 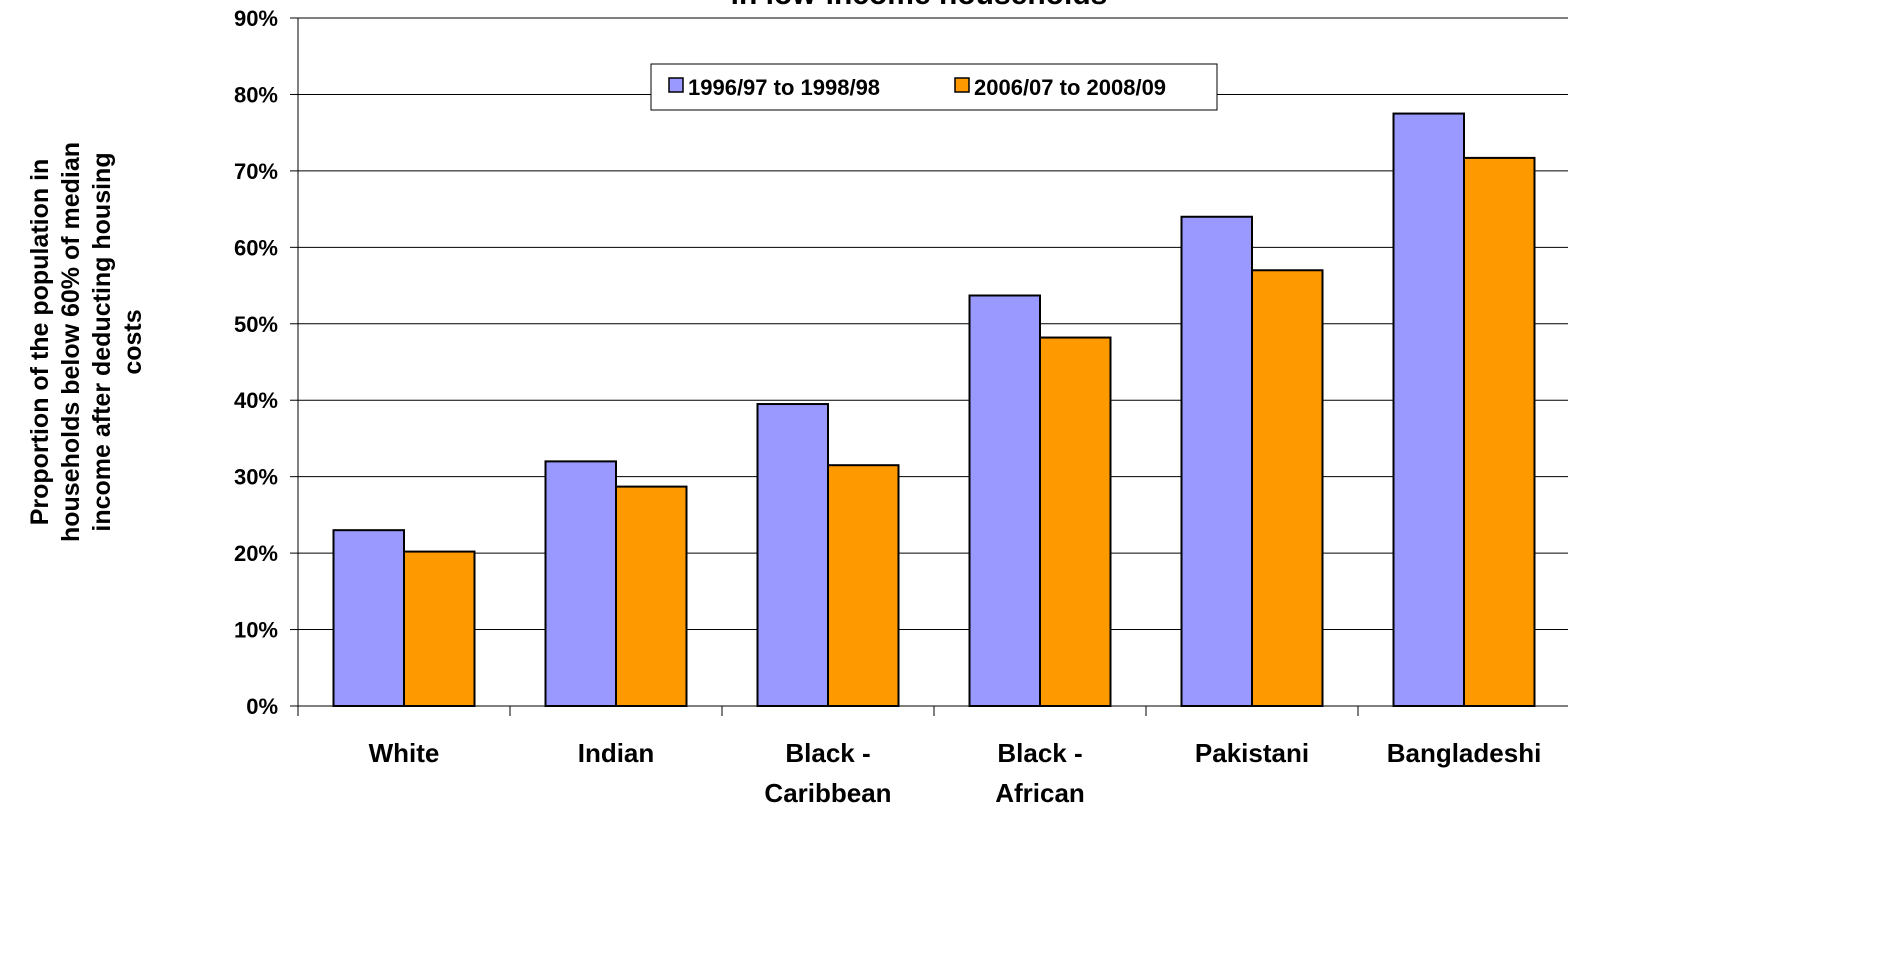 What do you see at coordinates (404, 753) in the screenshot?
I see `x-tick-label: White` at bounding box center [404, 753].